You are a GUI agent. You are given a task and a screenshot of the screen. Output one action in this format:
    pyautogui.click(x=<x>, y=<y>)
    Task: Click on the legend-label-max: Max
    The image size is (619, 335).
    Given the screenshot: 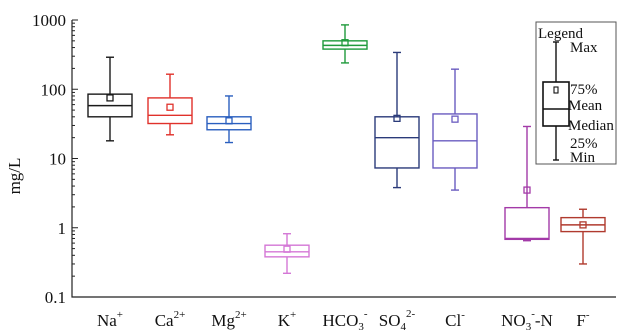 What is the action you would take?
    pyautogui.click(x=584, y=48)
    